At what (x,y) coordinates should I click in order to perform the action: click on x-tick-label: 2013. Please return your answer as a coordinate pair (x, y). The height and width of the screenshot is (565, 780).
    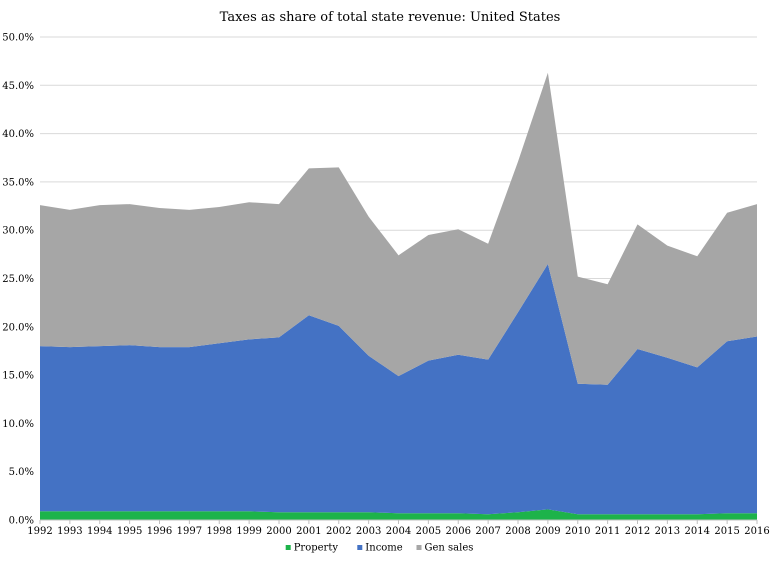
    Looking at the image, I should click on (667, 531).